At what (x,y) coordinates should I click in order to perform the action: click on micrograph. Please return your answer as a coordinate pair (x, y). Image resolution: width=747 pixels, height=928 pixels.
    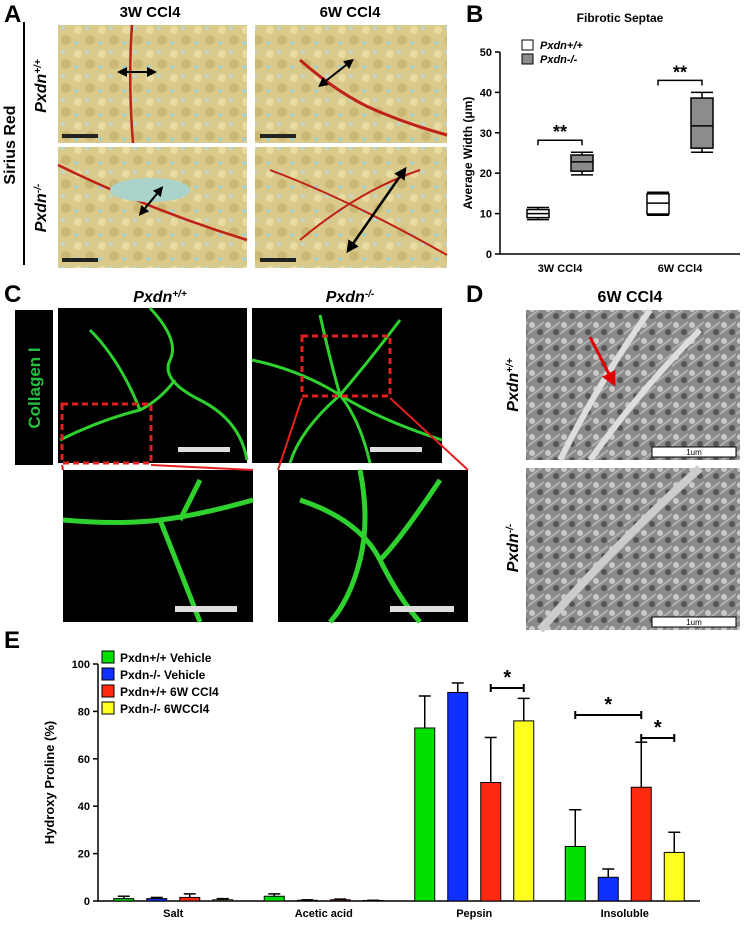
    Looking at the image, I should click on (252, 146).